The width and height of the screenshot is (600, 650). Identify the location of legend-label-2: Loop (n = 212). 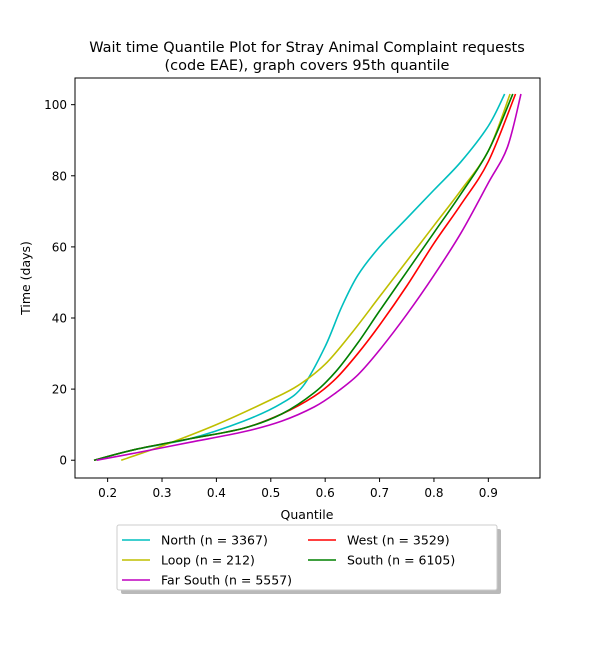
(208, 560).